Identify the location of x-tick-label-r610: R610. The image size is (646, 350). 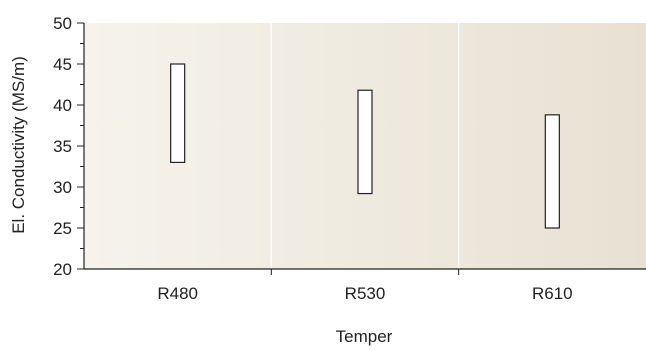
(552, 293).